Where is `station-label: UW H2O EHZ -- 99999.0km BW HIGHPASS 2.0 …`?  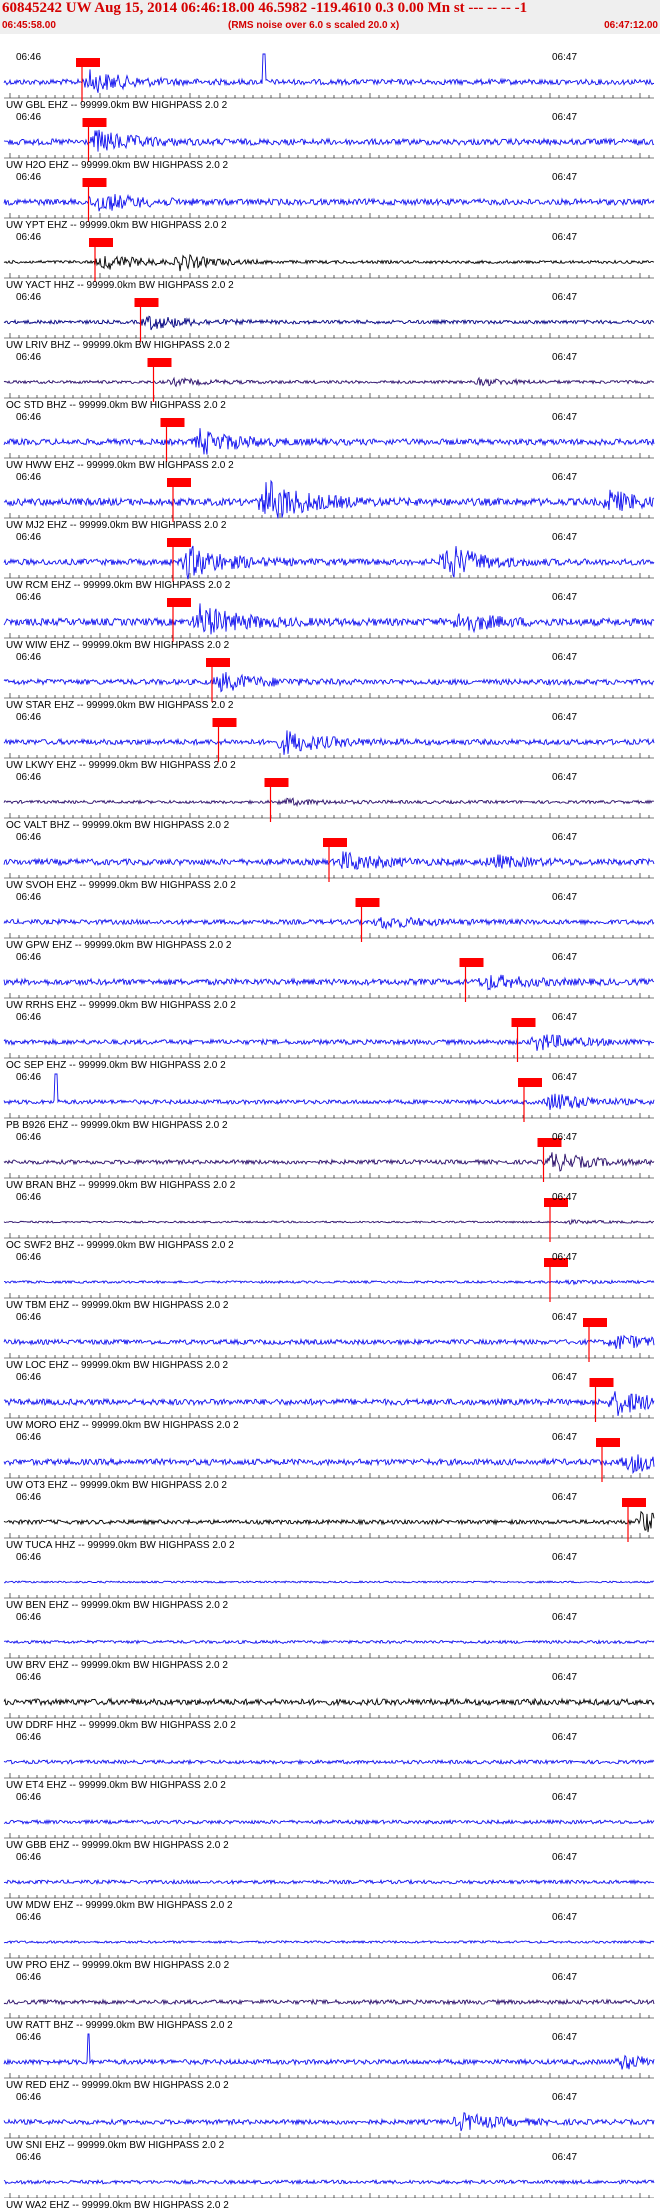 station-label: UW H2O EHZ -- 99999.0km BW HIGHPASS 2.0 … is located at coordinates (117, 165).